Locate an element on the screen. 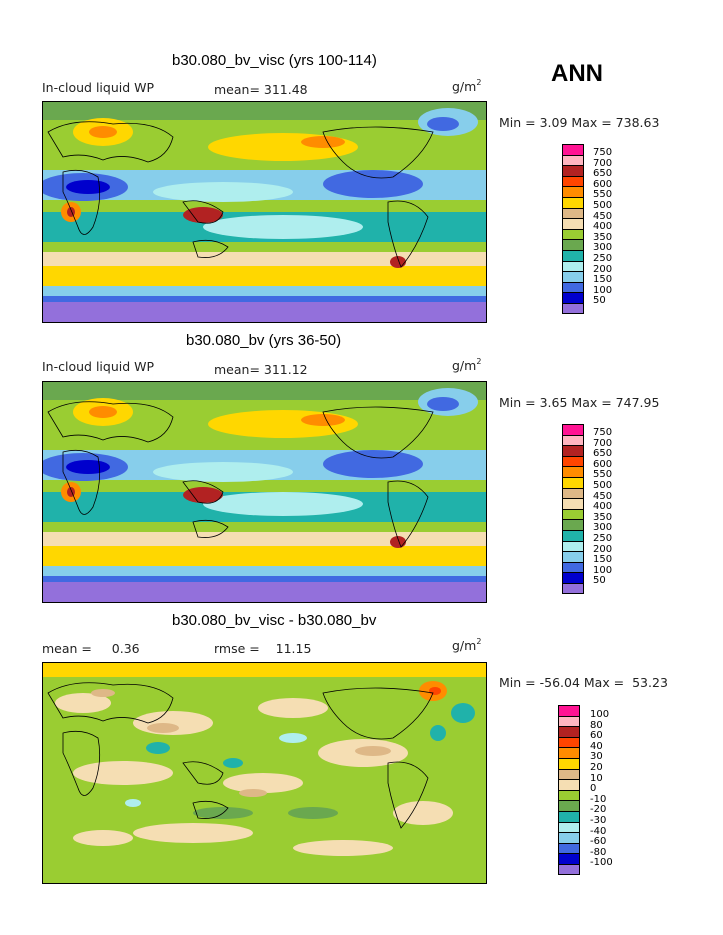 The width and height of the screenshot is (723, 935). panel-2-units: g/m2 is located at coordinates (466, 365).